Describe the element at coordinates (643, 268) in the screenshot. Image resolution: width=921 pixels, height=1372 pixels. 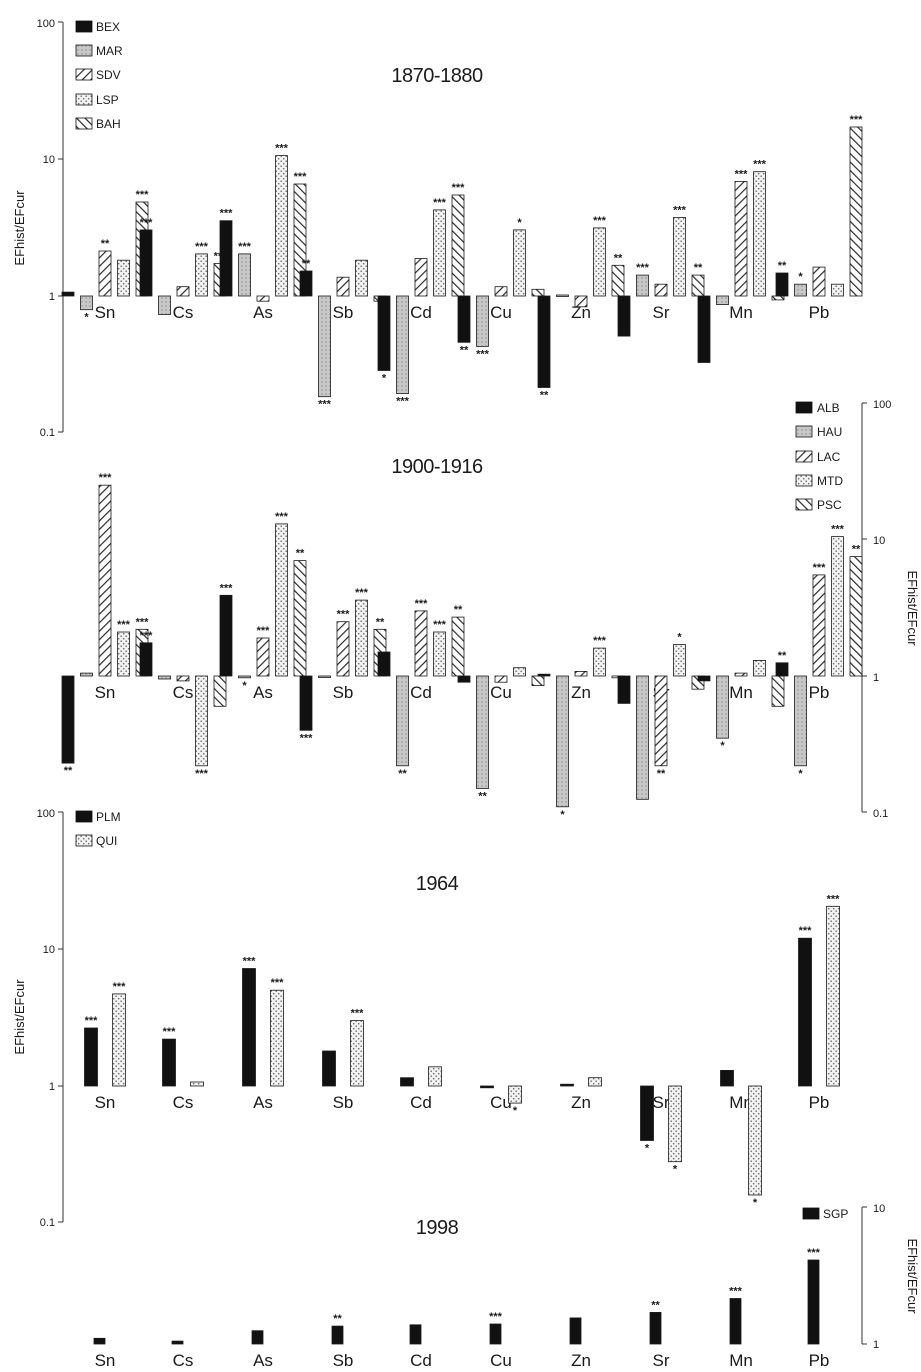
I see `significance-label-mar-sr: ***` at that location.